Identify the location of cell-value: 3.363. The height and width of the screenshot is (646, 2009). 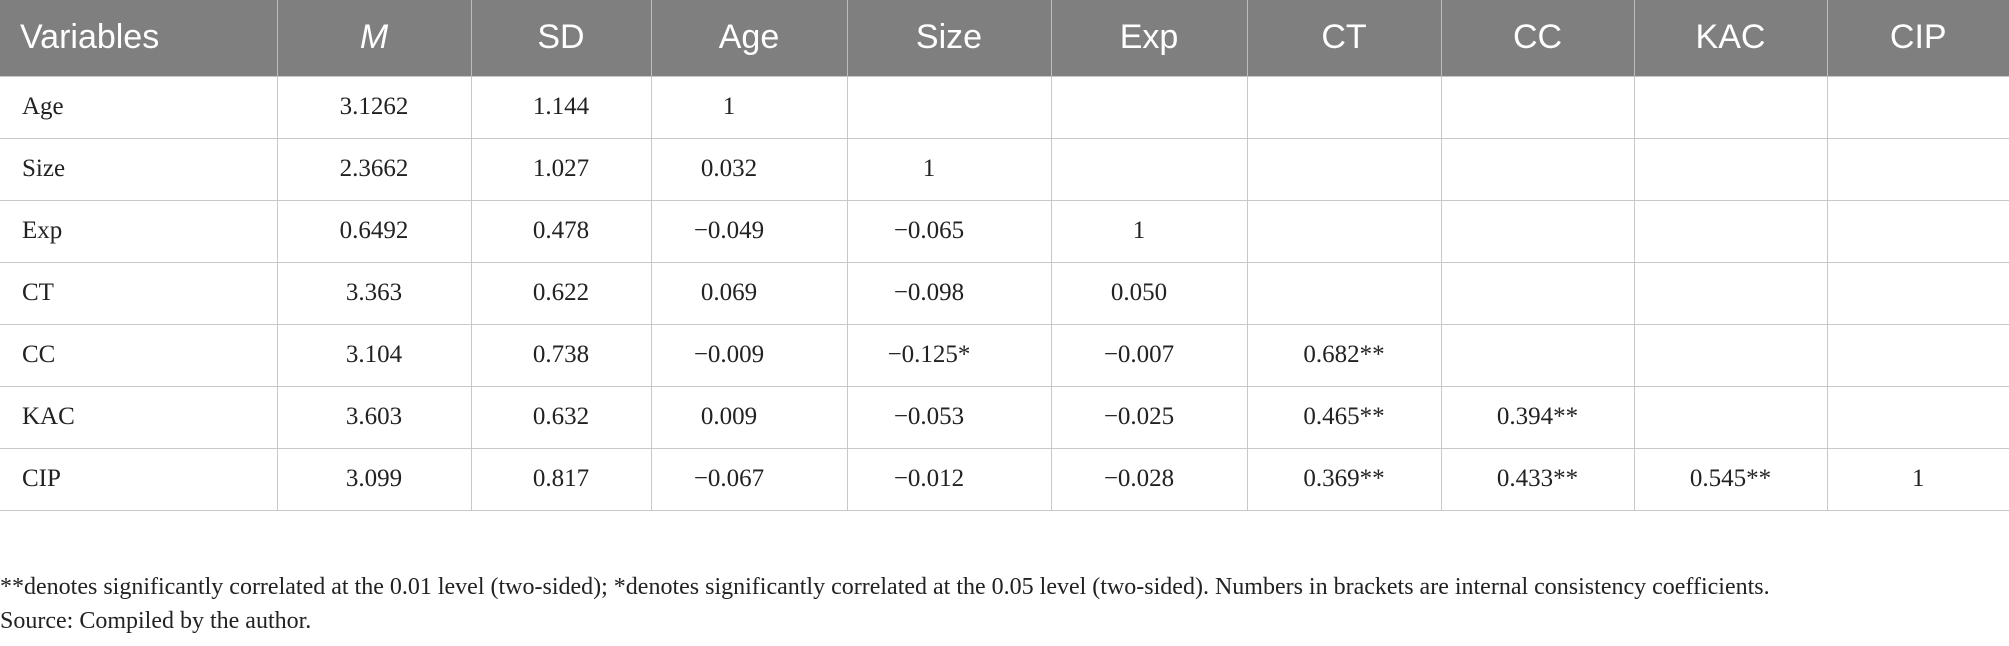
(374, 292).